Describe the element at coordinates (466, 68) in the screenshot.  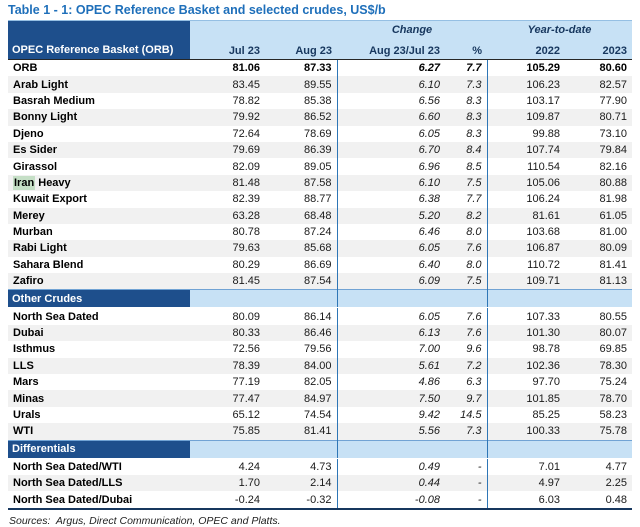
I see `cell-change-pct: 7.7` at that location.